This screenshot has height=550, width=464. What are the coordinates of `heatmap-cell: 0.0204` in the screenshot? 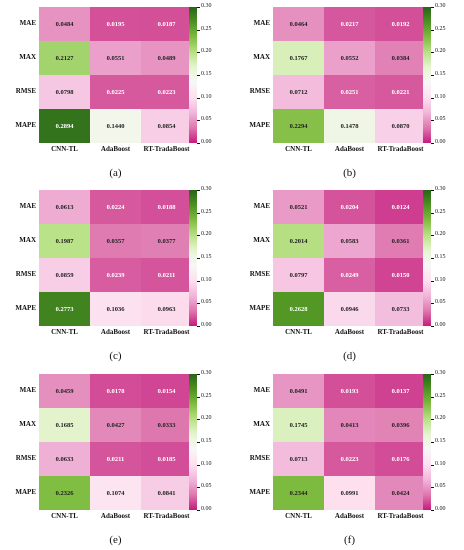 It's located at (349, 207).